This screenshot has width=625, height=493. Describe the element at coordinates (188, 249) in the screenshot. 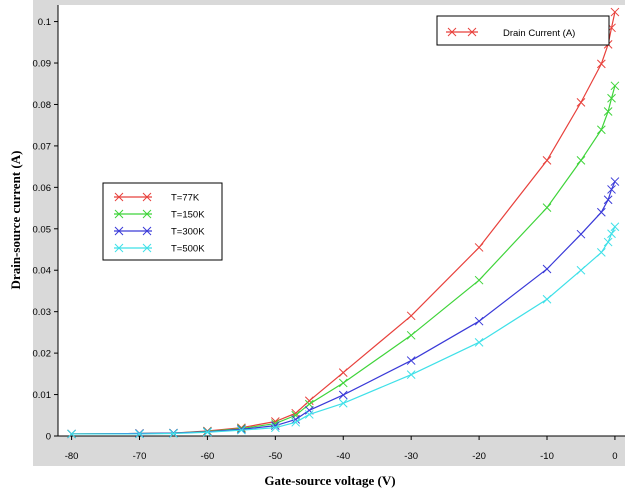

I see `legend-label: T=500K` at that location.